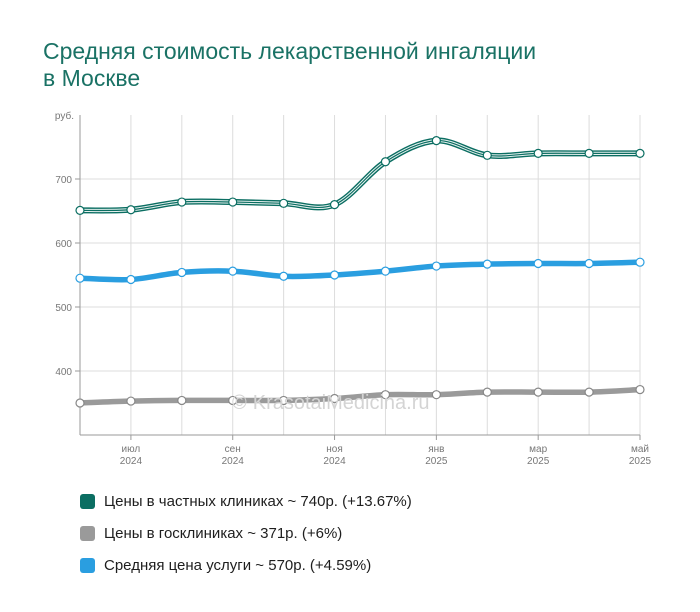  I want to click on x-tick-label-month: ноя, so click(334, 449).